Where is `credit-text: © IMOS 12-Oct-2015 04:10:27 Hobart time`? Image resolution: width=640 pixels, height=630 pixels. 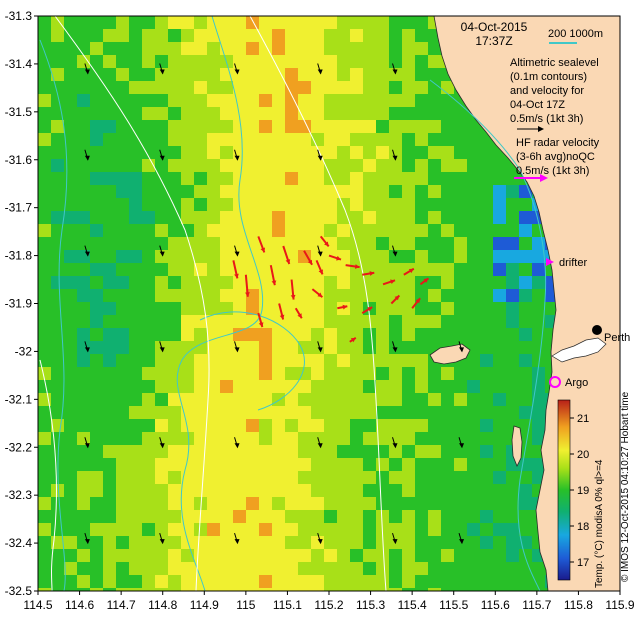 credit-text: © IMOS 12-Oct-2015 04:10:27 Hobart time is located at coordinates (625, 486).